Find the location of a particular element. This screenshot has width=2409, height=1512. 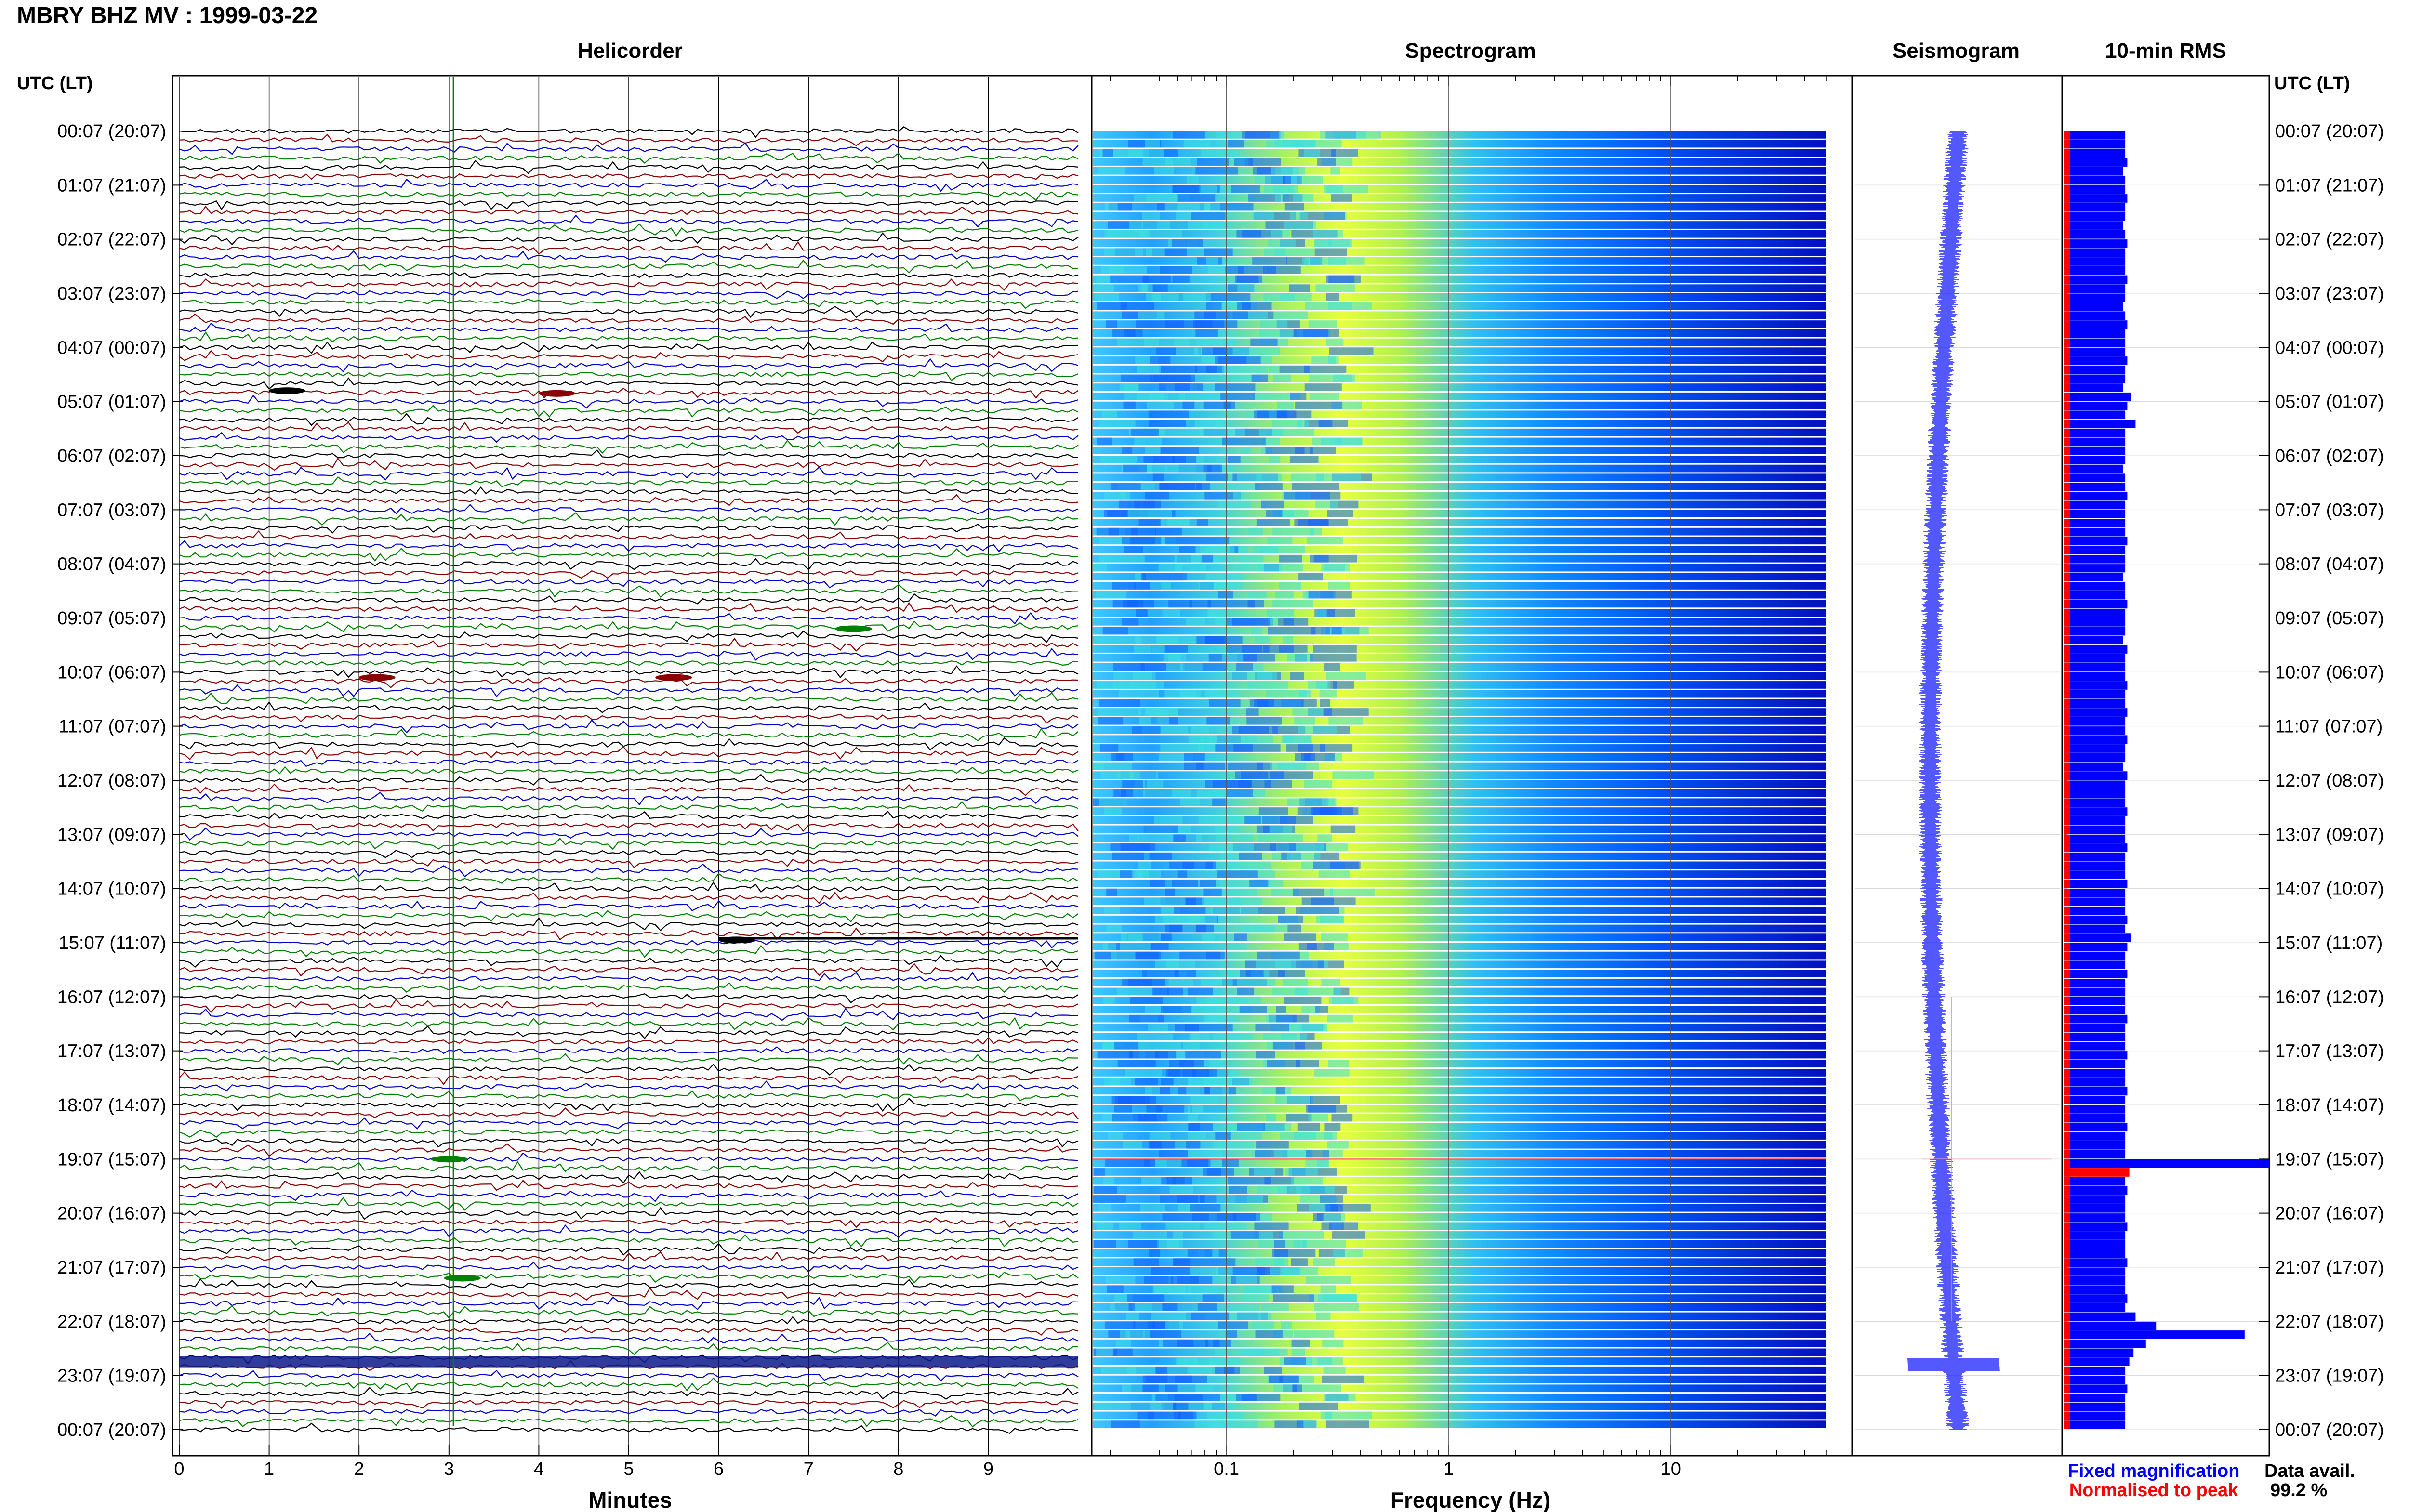

minute-tick-label: 5 is located at coordinates (628, 1469).